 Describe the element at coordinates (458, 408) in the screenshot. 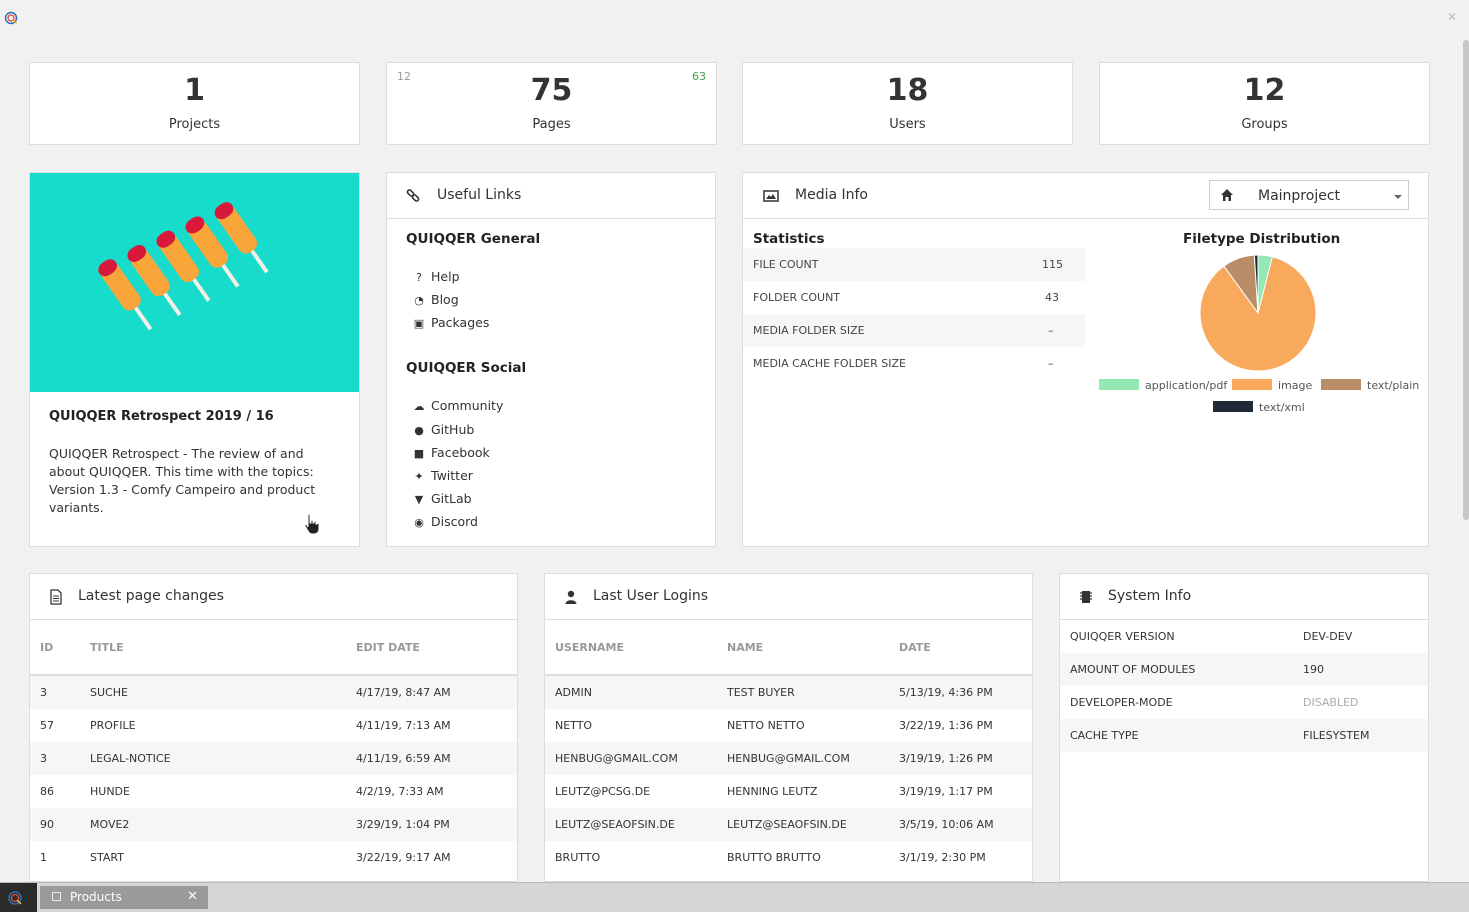

I see `link-community: ☁ Community` at that location.